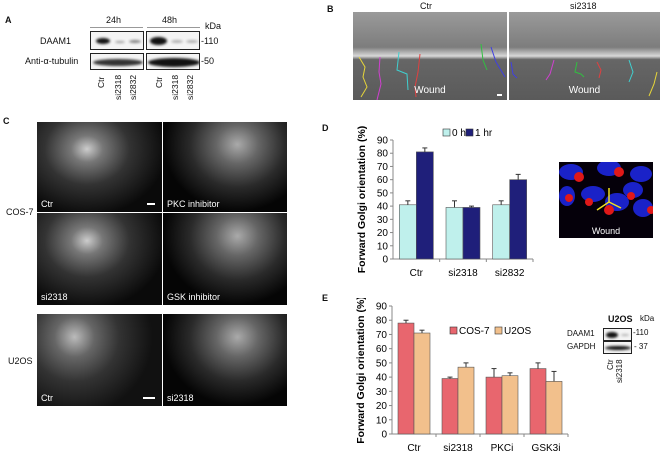 This screenshot has width=661, height=455. Describe the element at coordinates (101, 82) in the screenshot. I see `lane-ctr-24h: Ctr` at that location.